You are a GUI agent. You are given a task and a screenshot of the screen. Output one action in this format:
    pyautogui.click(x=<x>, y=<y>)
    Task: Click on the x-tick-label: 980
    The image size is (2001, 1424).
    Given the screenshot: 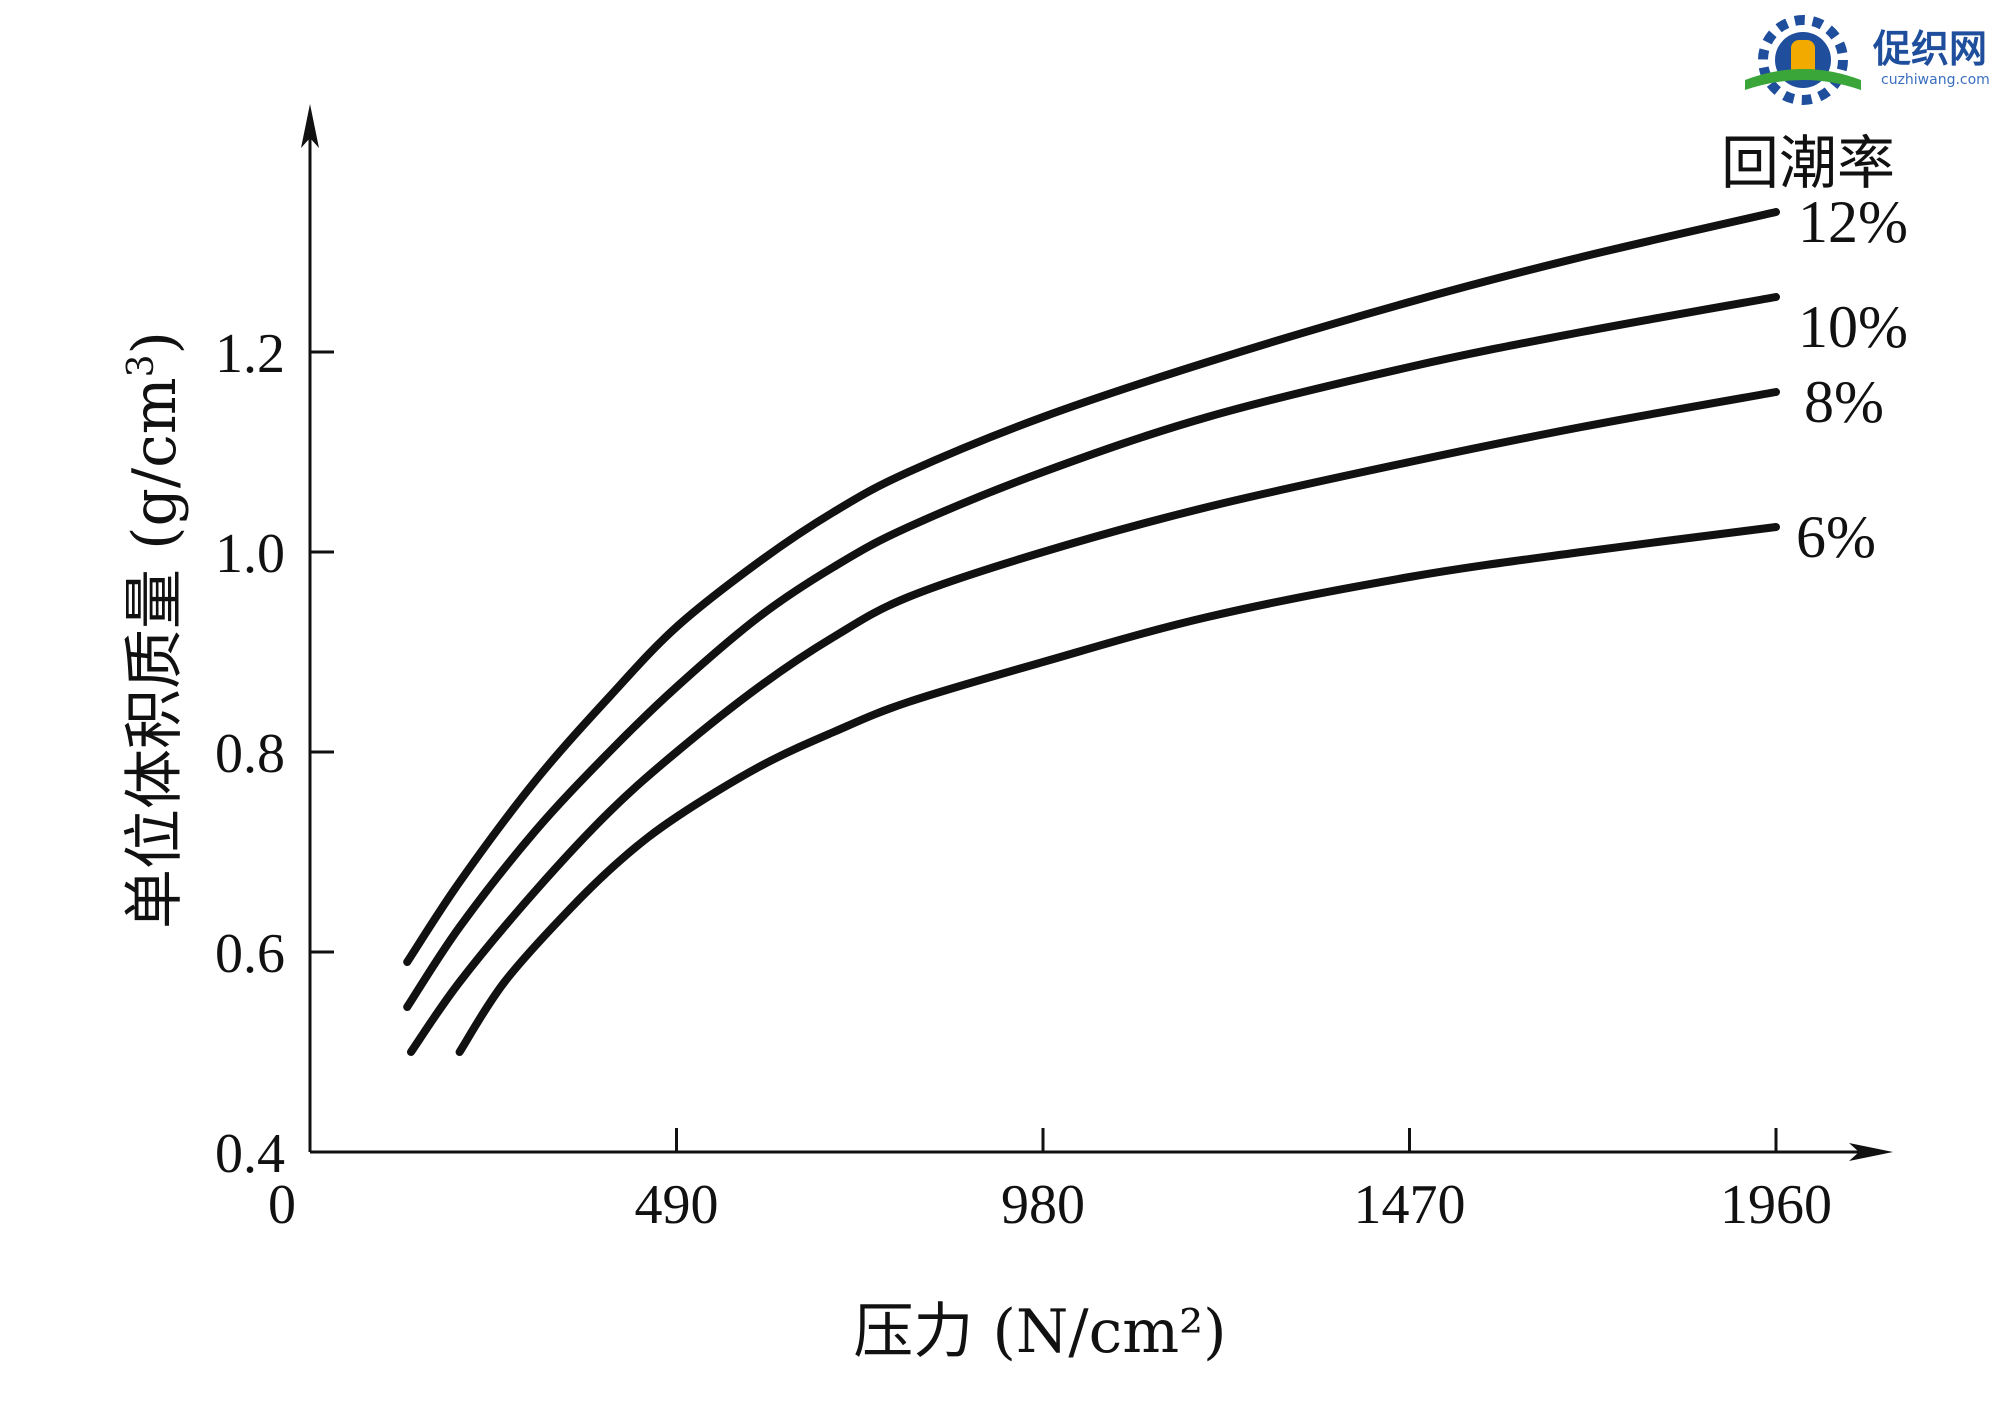 What is the action you would take?
    pyautogui.click(x=1043, y=1205)
    